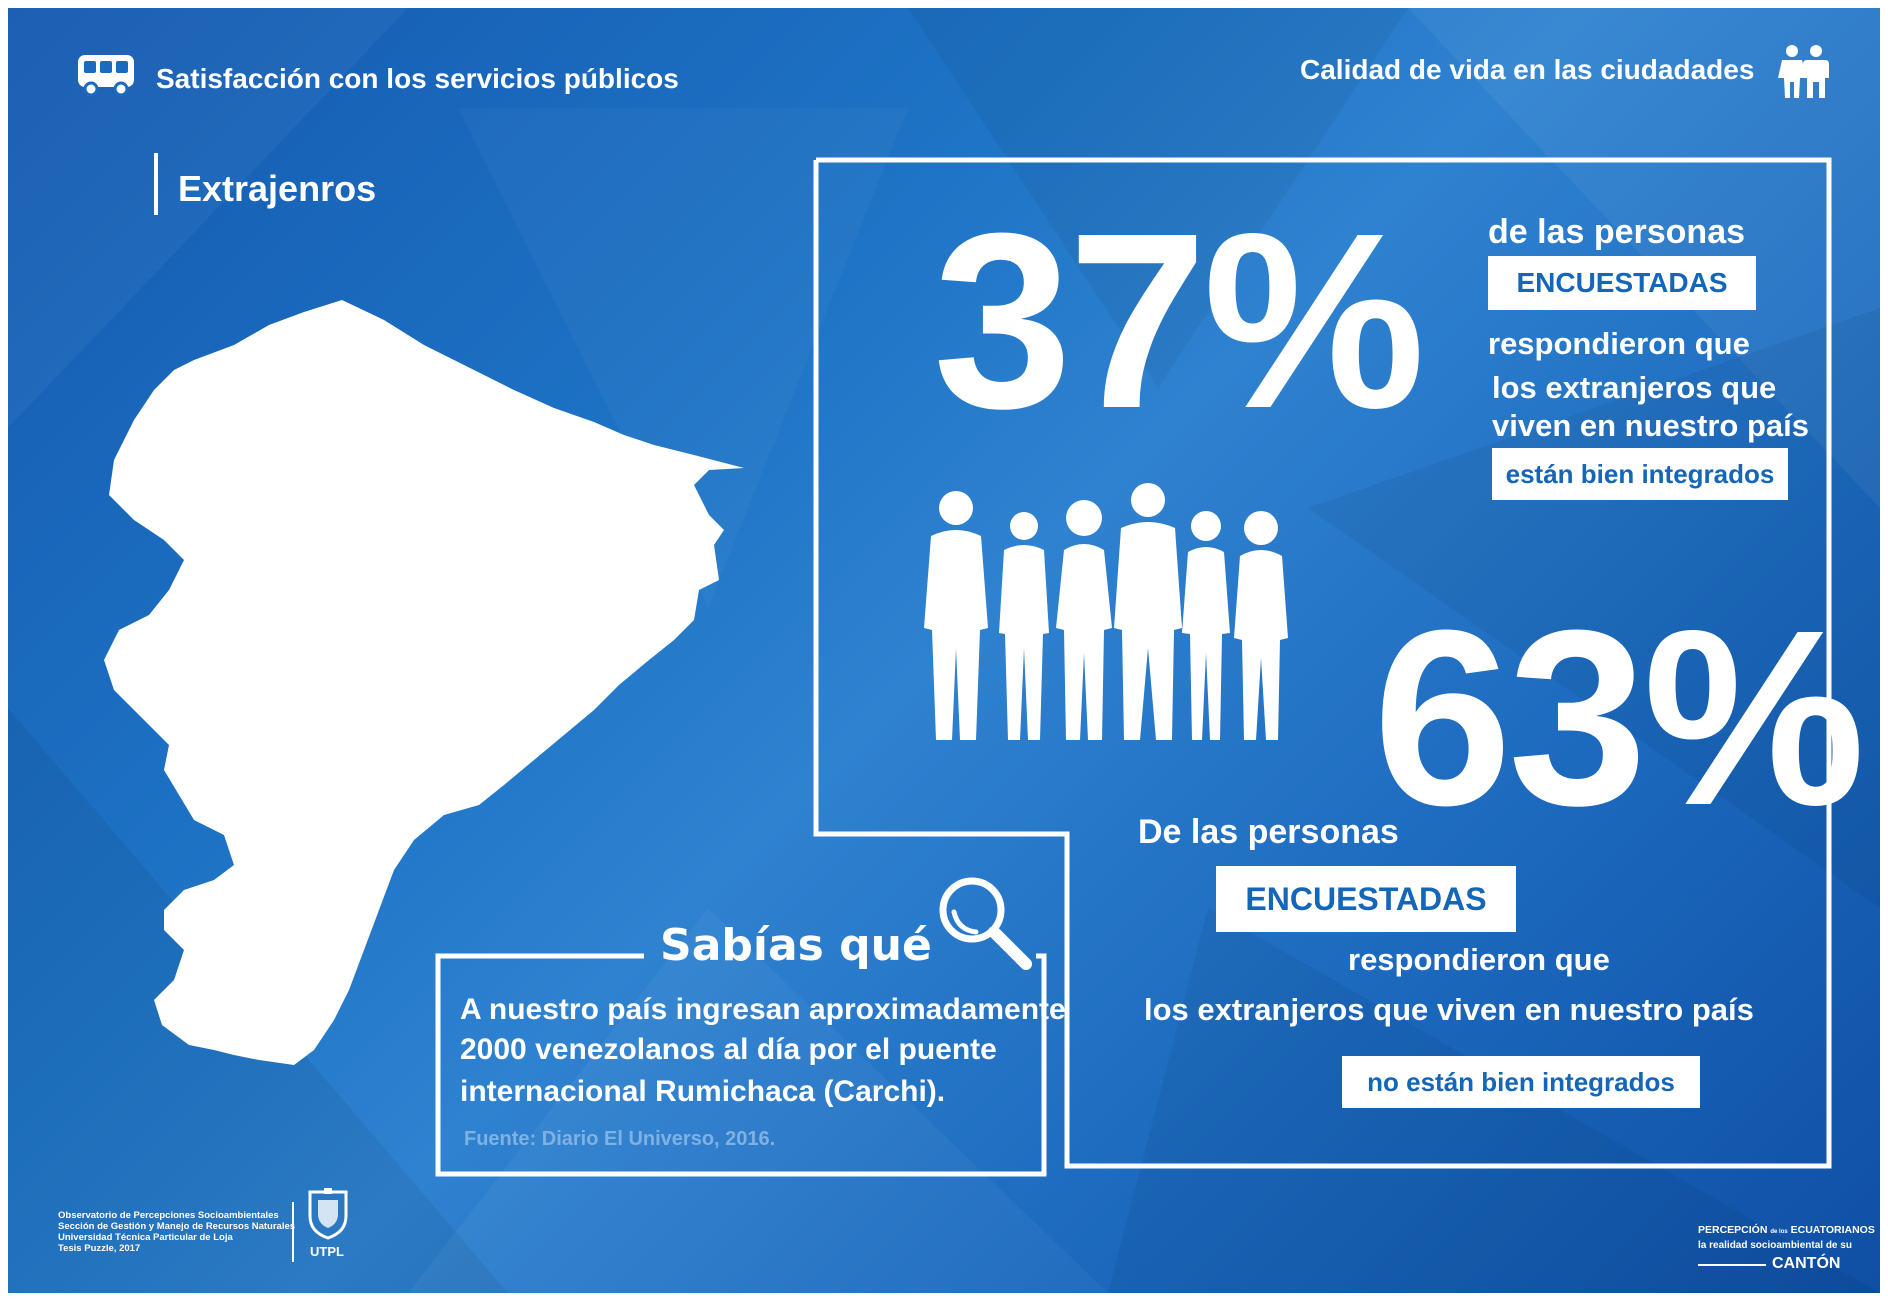  I want to click on section-title-bar, so click(156, 184).